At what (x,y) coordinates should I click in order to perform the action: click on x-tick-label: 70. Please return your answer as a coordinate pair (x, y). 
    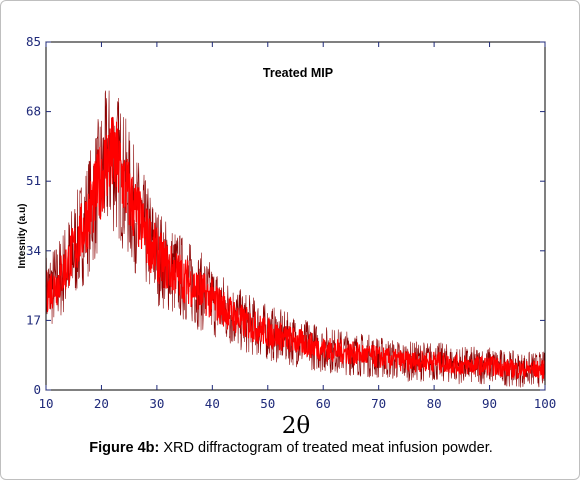
    Looking at the image, I should click on (378, 403).